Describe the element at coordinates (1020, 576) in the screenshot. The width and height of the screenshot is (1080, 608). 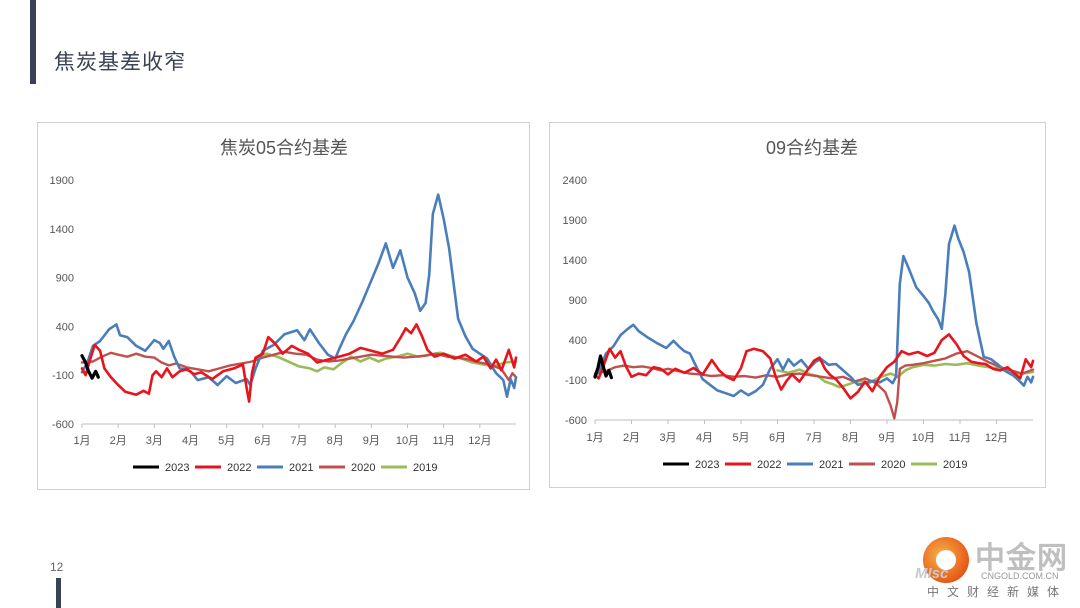
I see `logo-url-text: CNGOLD.COM.CN` at that location.